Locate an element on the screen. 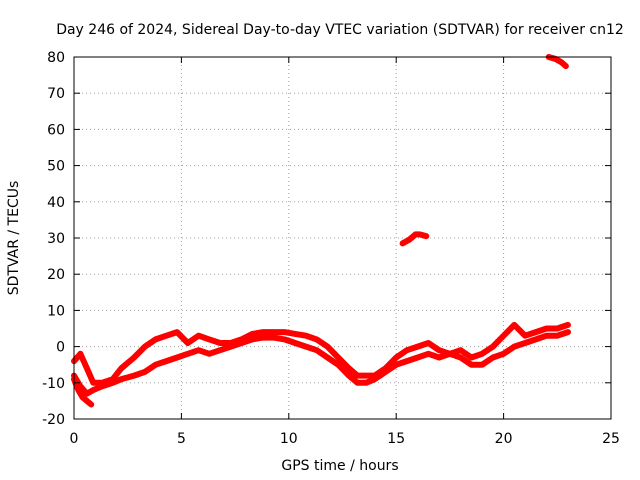 Image resolution: width=640 pixels, height=480 pixels. x-tick-label: 25 is located at coordinates (611, 439).